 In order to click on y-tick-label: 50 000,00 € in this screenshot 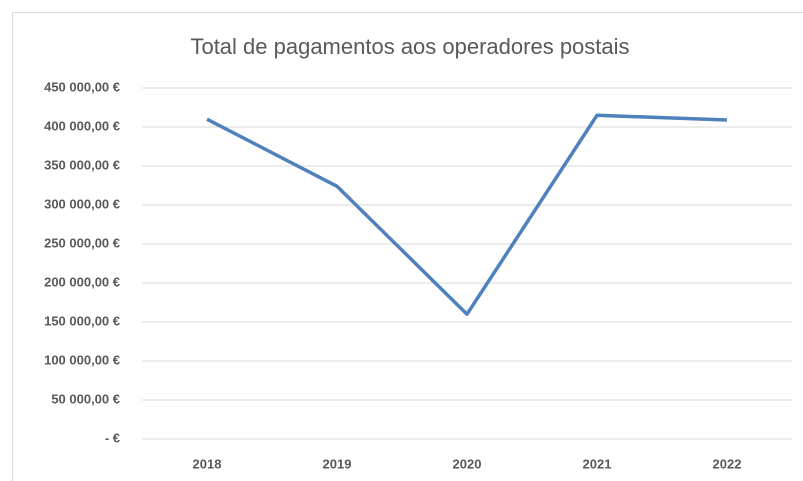, I will do `click(85, 398)`.